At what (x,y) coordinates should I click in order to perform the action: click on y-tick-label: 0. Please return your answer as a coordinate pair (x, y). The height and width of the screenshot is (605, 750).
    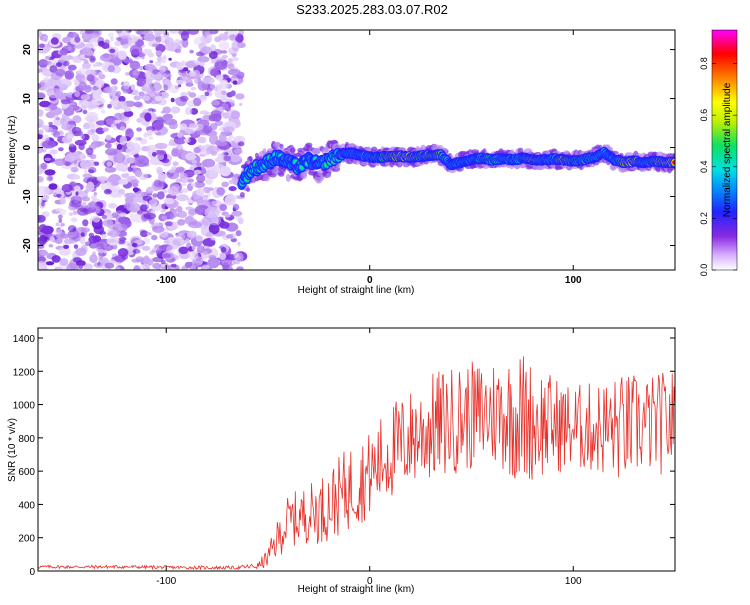
    Looking at the image, I should click on (27, 147).